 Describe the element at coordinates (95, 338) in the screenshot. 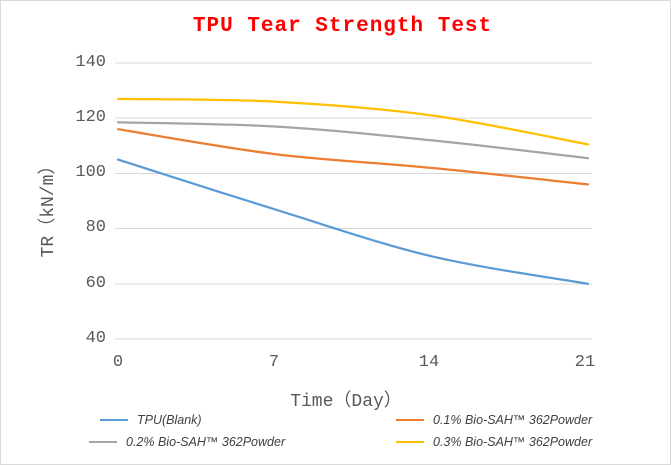

I see `y-tick-40: 40` at that location.